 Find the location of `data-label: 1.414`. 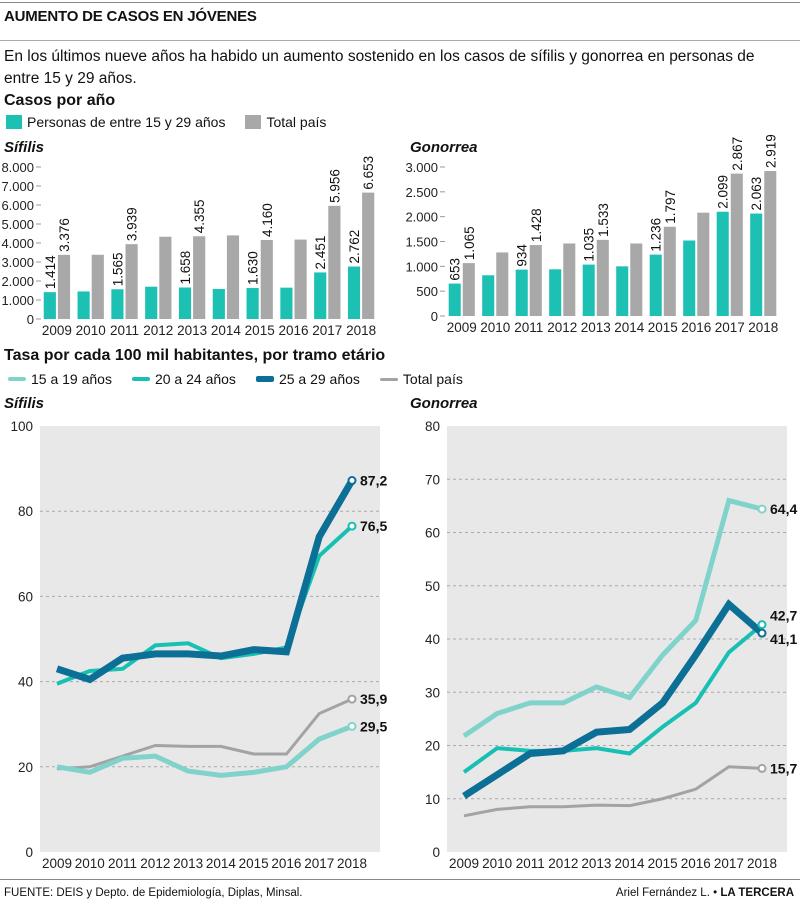

data-label: 1.414 is located at coordinates (50, 272).